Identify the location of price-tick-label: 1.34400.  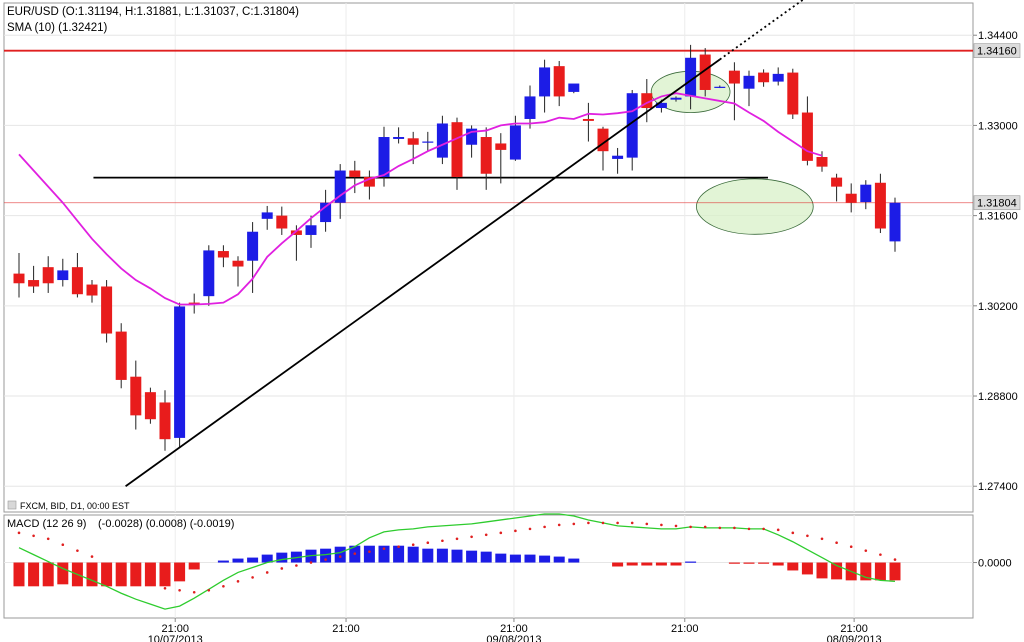
(998, 36).